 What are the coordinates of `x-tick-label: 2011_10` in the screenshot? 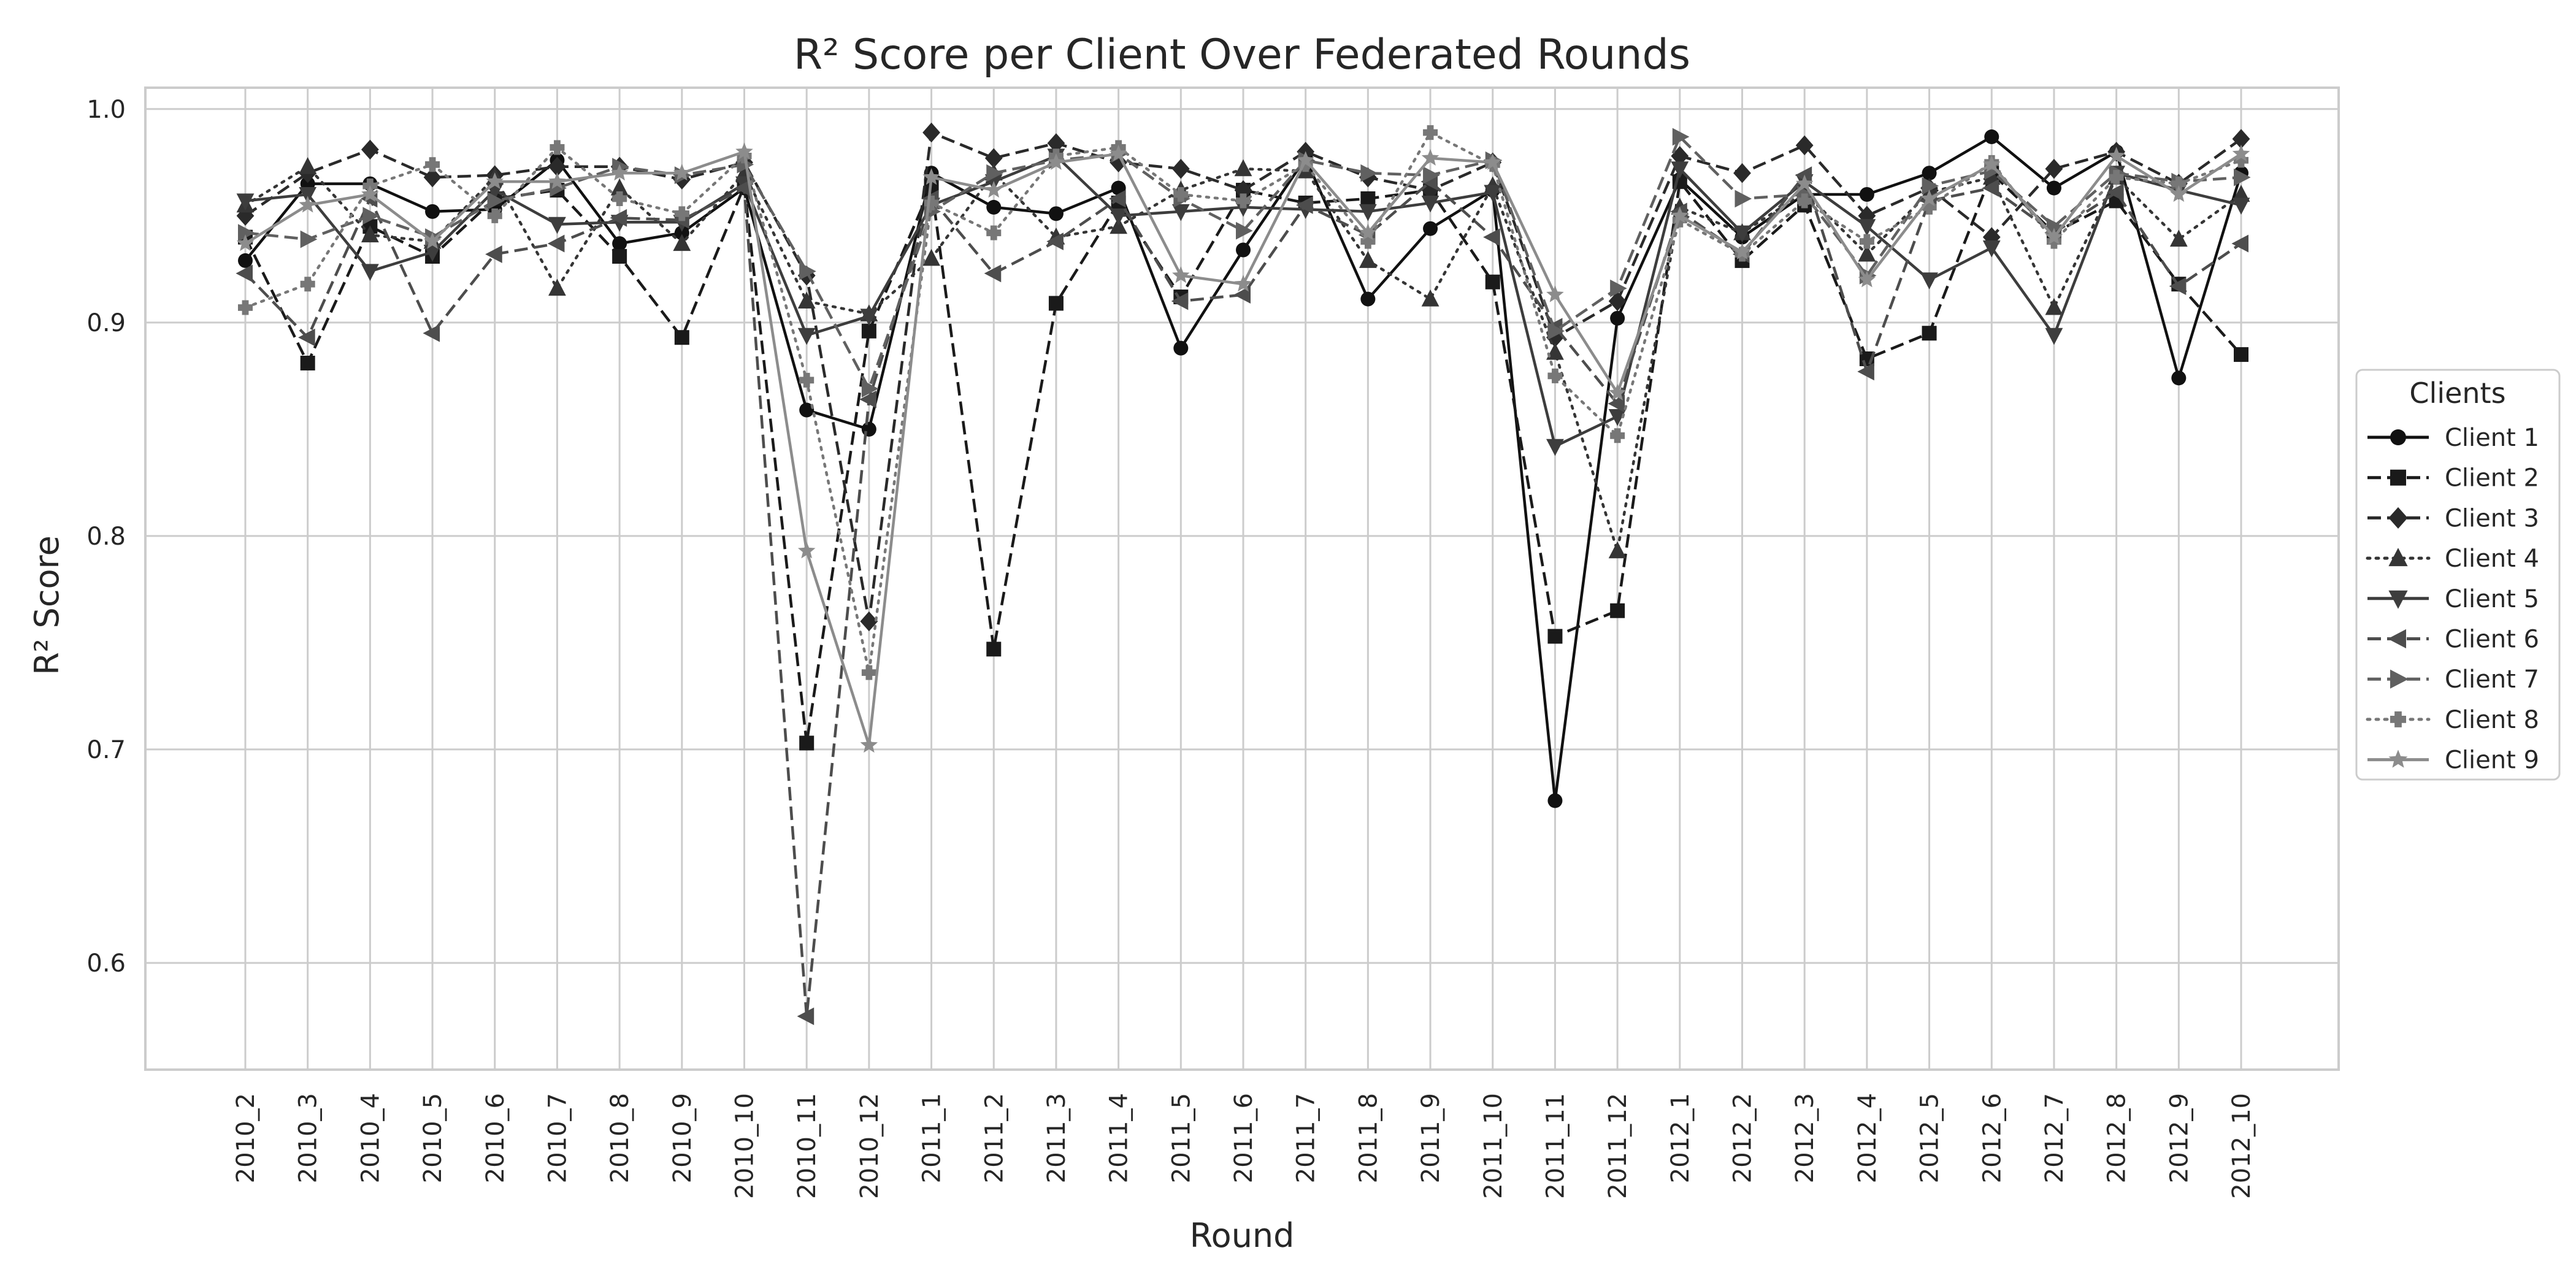 It's located at (1493, 1146).